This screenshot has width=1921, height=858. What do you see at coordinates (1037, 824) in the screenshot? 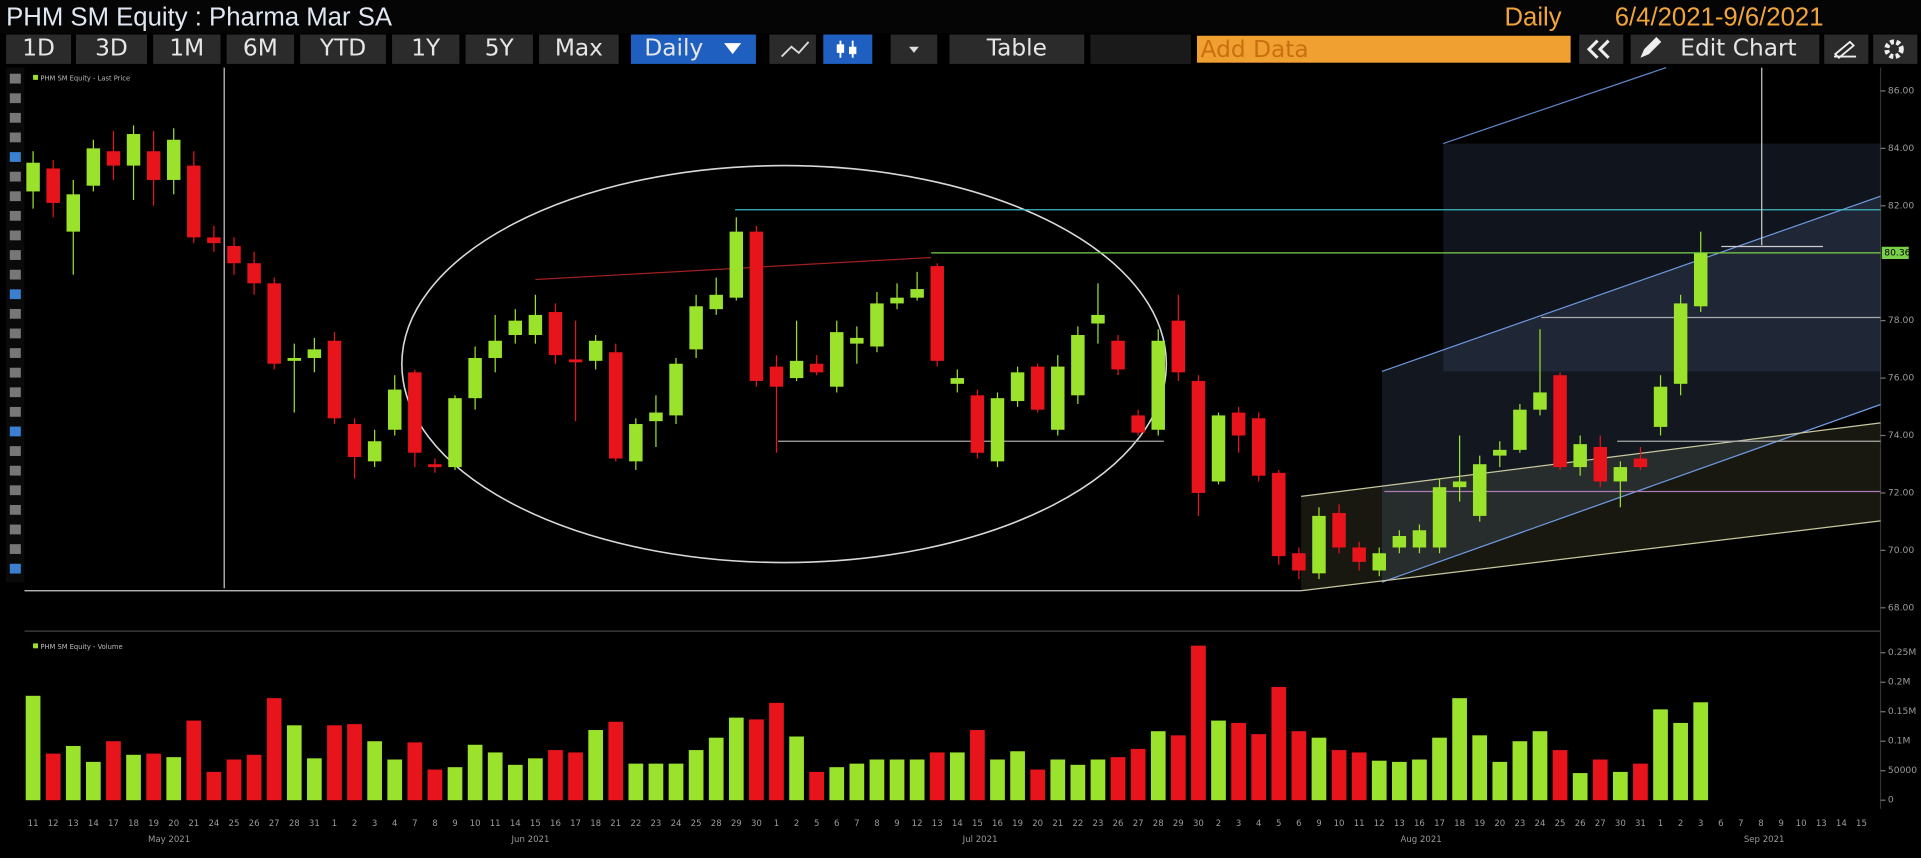
I see `x-tick-label: 20` at bounding box center [1037, 824].